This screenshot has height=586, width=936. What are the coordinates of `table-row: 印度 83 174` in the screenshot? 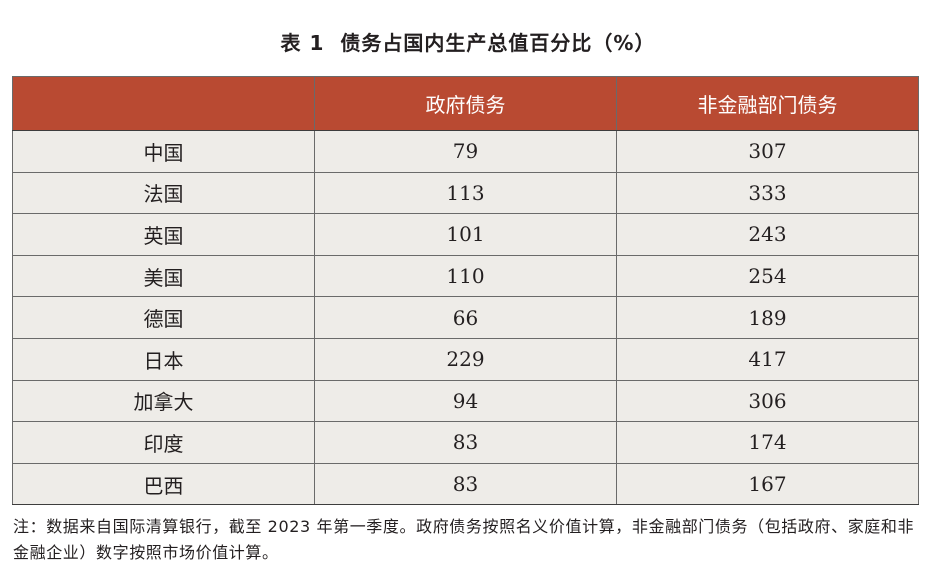 It's located at (465, 442).